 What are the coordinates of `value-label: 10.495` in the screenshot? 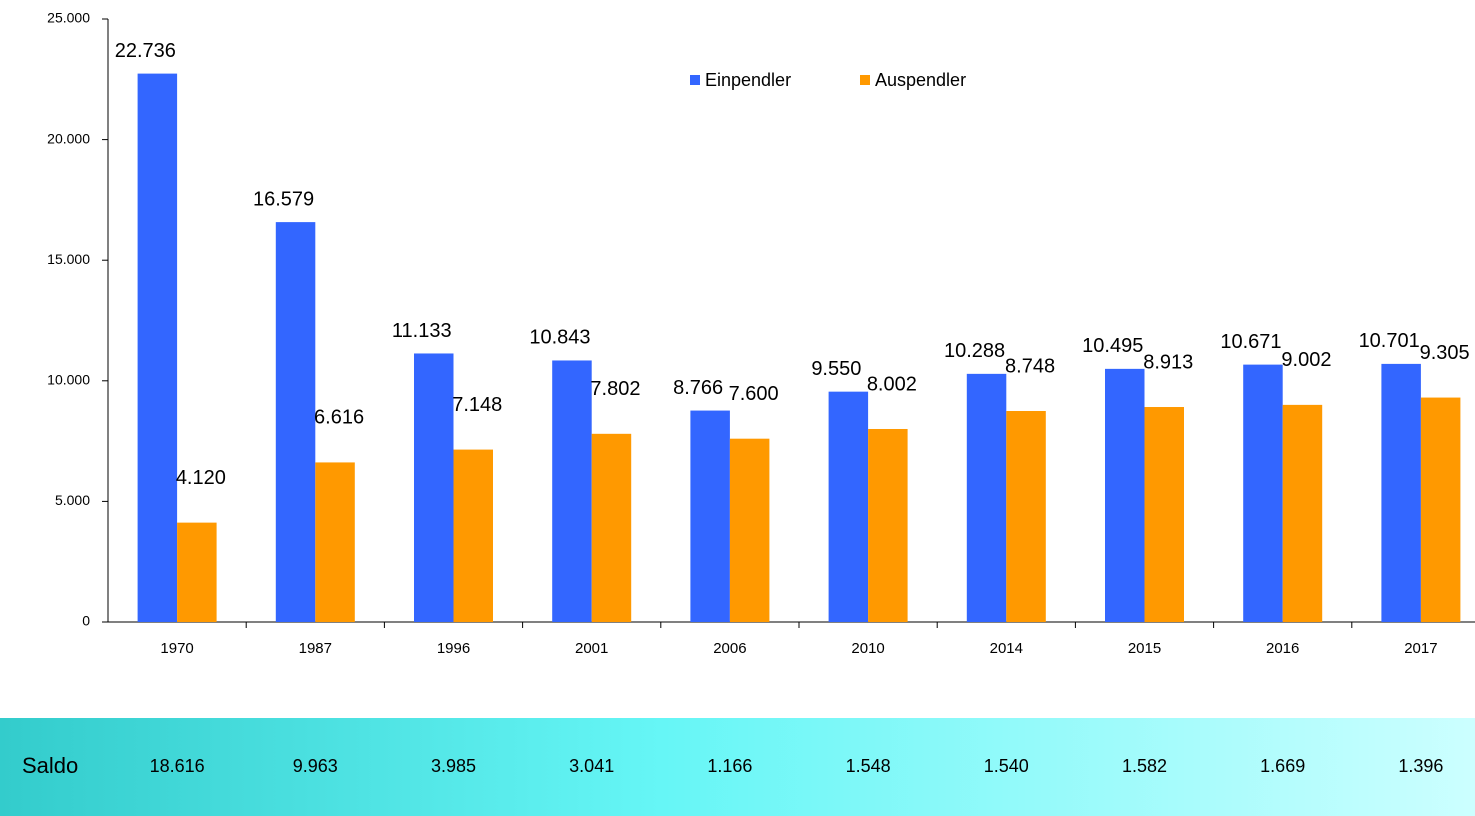 It's located at (1112, 346).